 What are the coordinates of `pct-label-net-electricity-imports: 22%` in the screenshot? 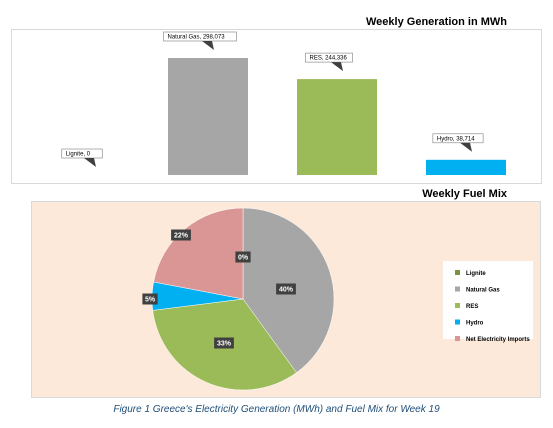 It's located at (181, 235).